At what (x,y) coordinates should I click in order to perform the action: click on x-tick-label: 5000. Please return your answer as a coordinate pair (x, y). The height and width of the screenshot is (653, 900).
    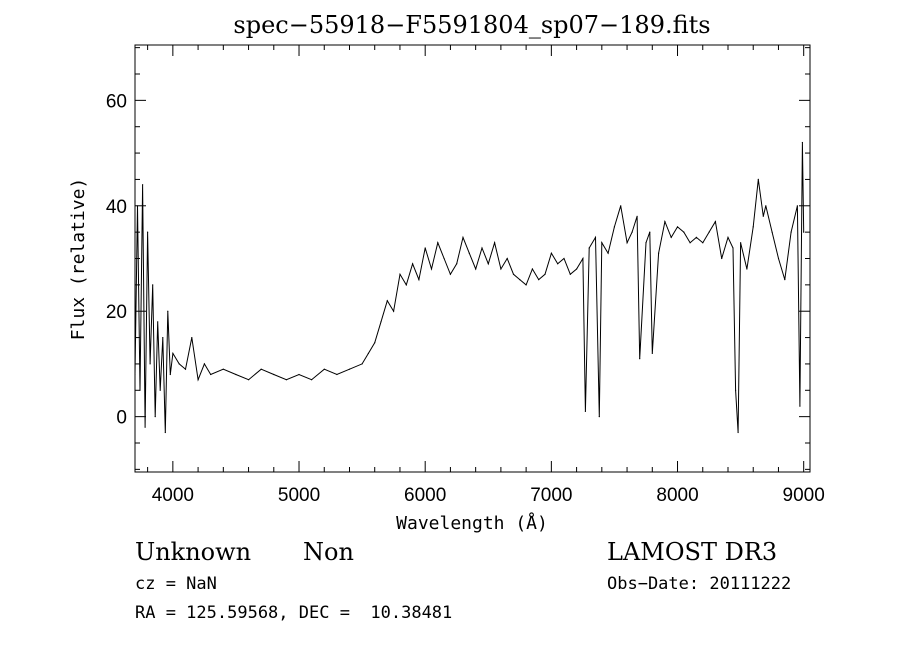
    Looking at the image, I should click on (299, 495).